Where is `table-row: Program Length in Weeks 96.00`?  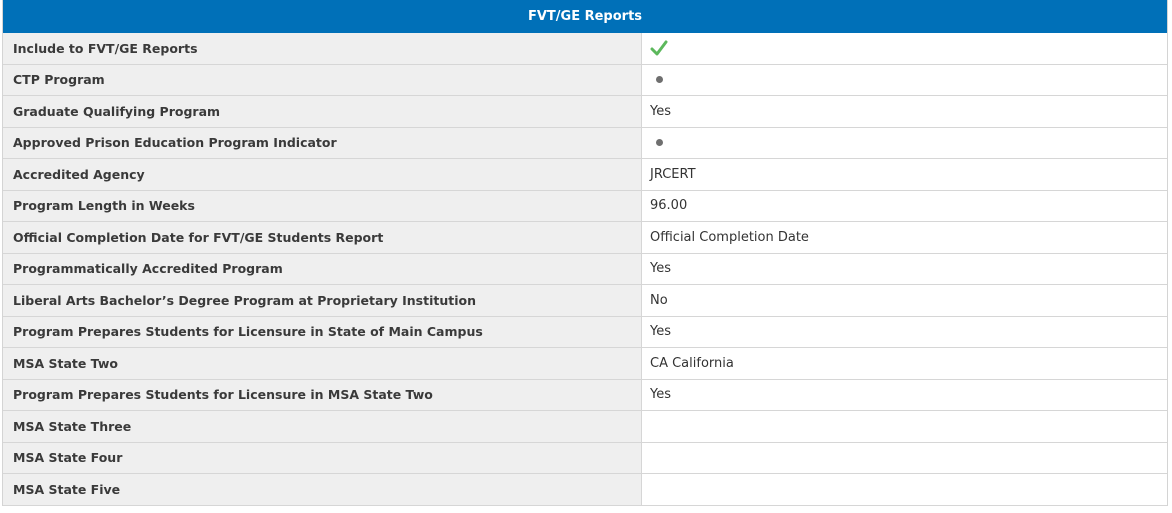 table-row: Program Length in Weeks 96.00 is located at coordinates (585, 206).